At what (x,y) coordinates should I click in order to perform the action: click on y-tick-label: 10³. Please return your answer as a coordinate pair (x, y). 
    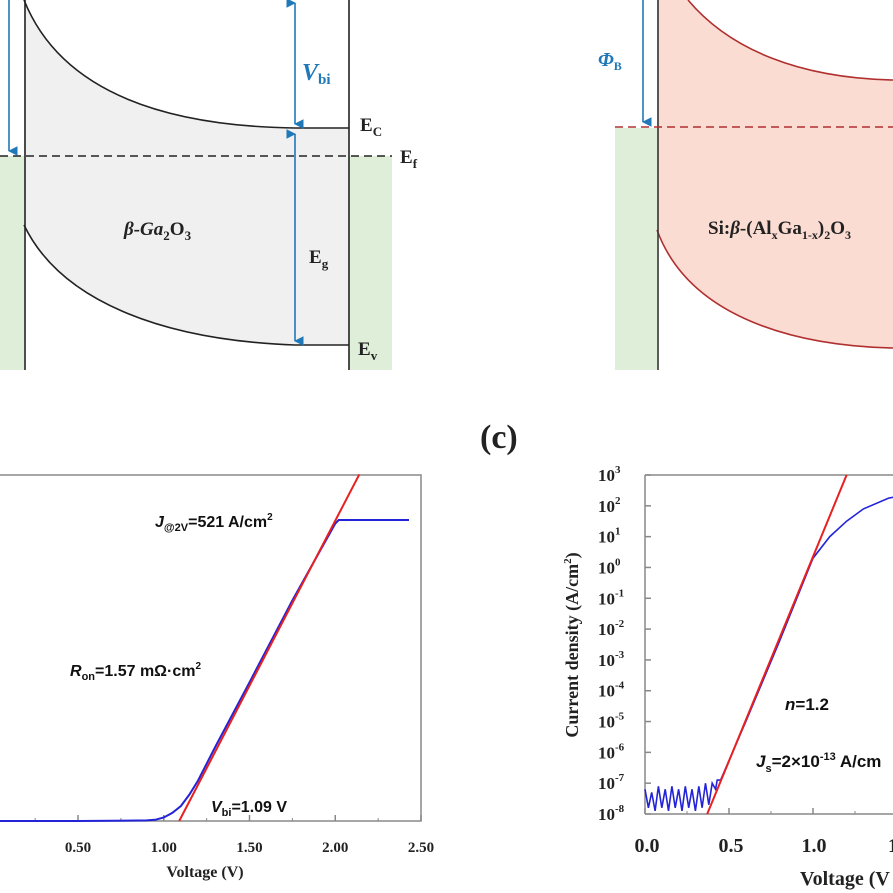
    Looking at the image, I should click on (609, 474).